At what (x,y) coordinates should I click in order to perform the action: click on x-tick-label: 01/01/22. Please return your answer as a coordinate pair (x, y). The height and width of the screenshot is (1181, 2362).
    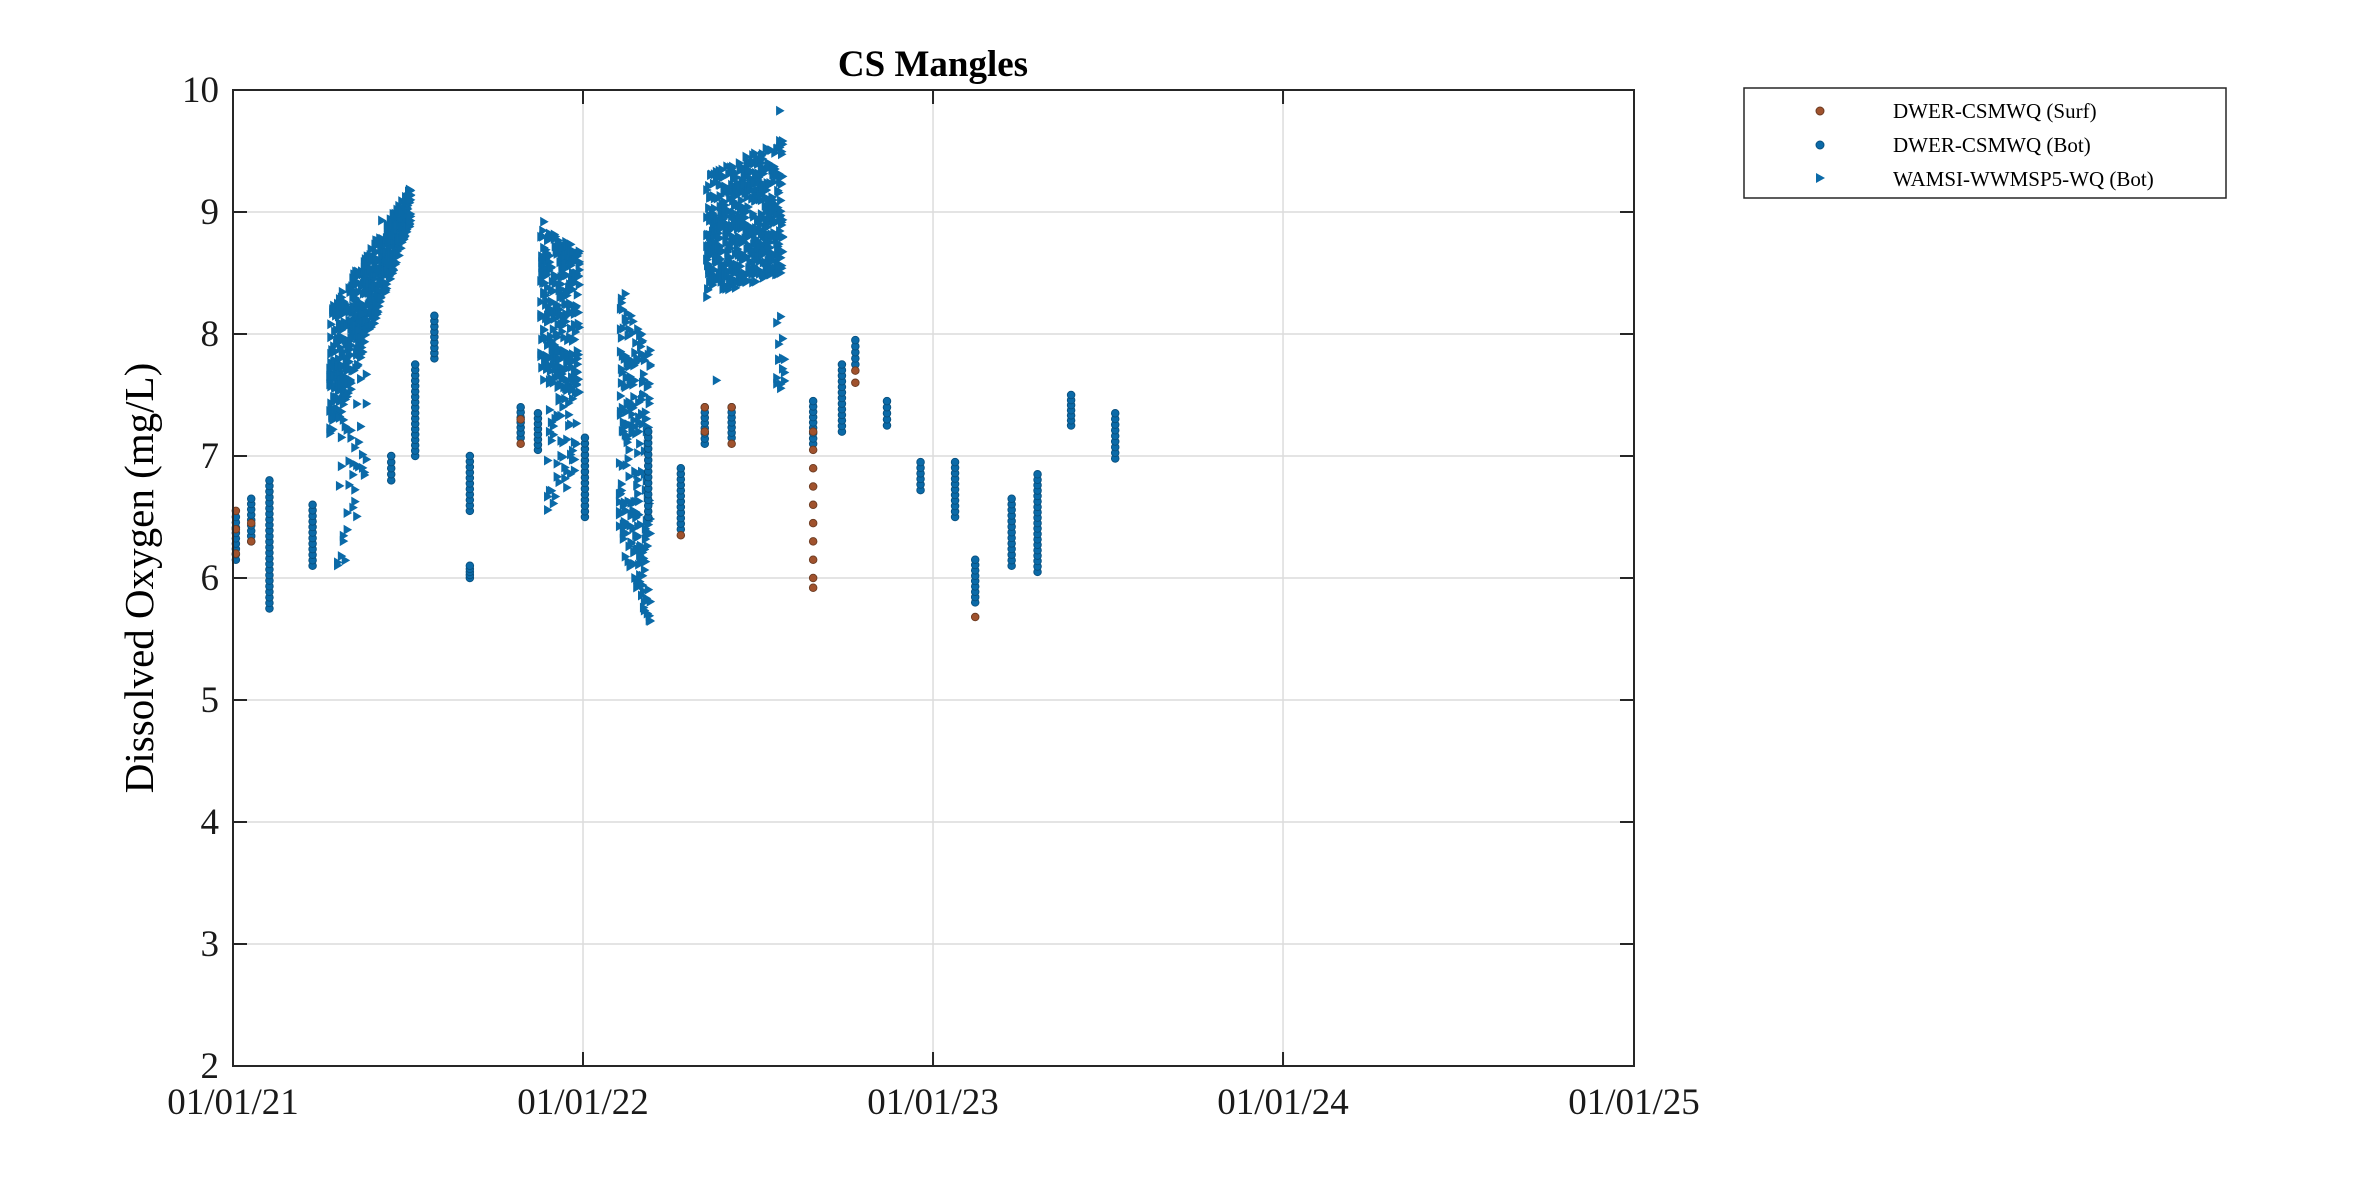
    Looking at the image, I should click on (583, 1102).